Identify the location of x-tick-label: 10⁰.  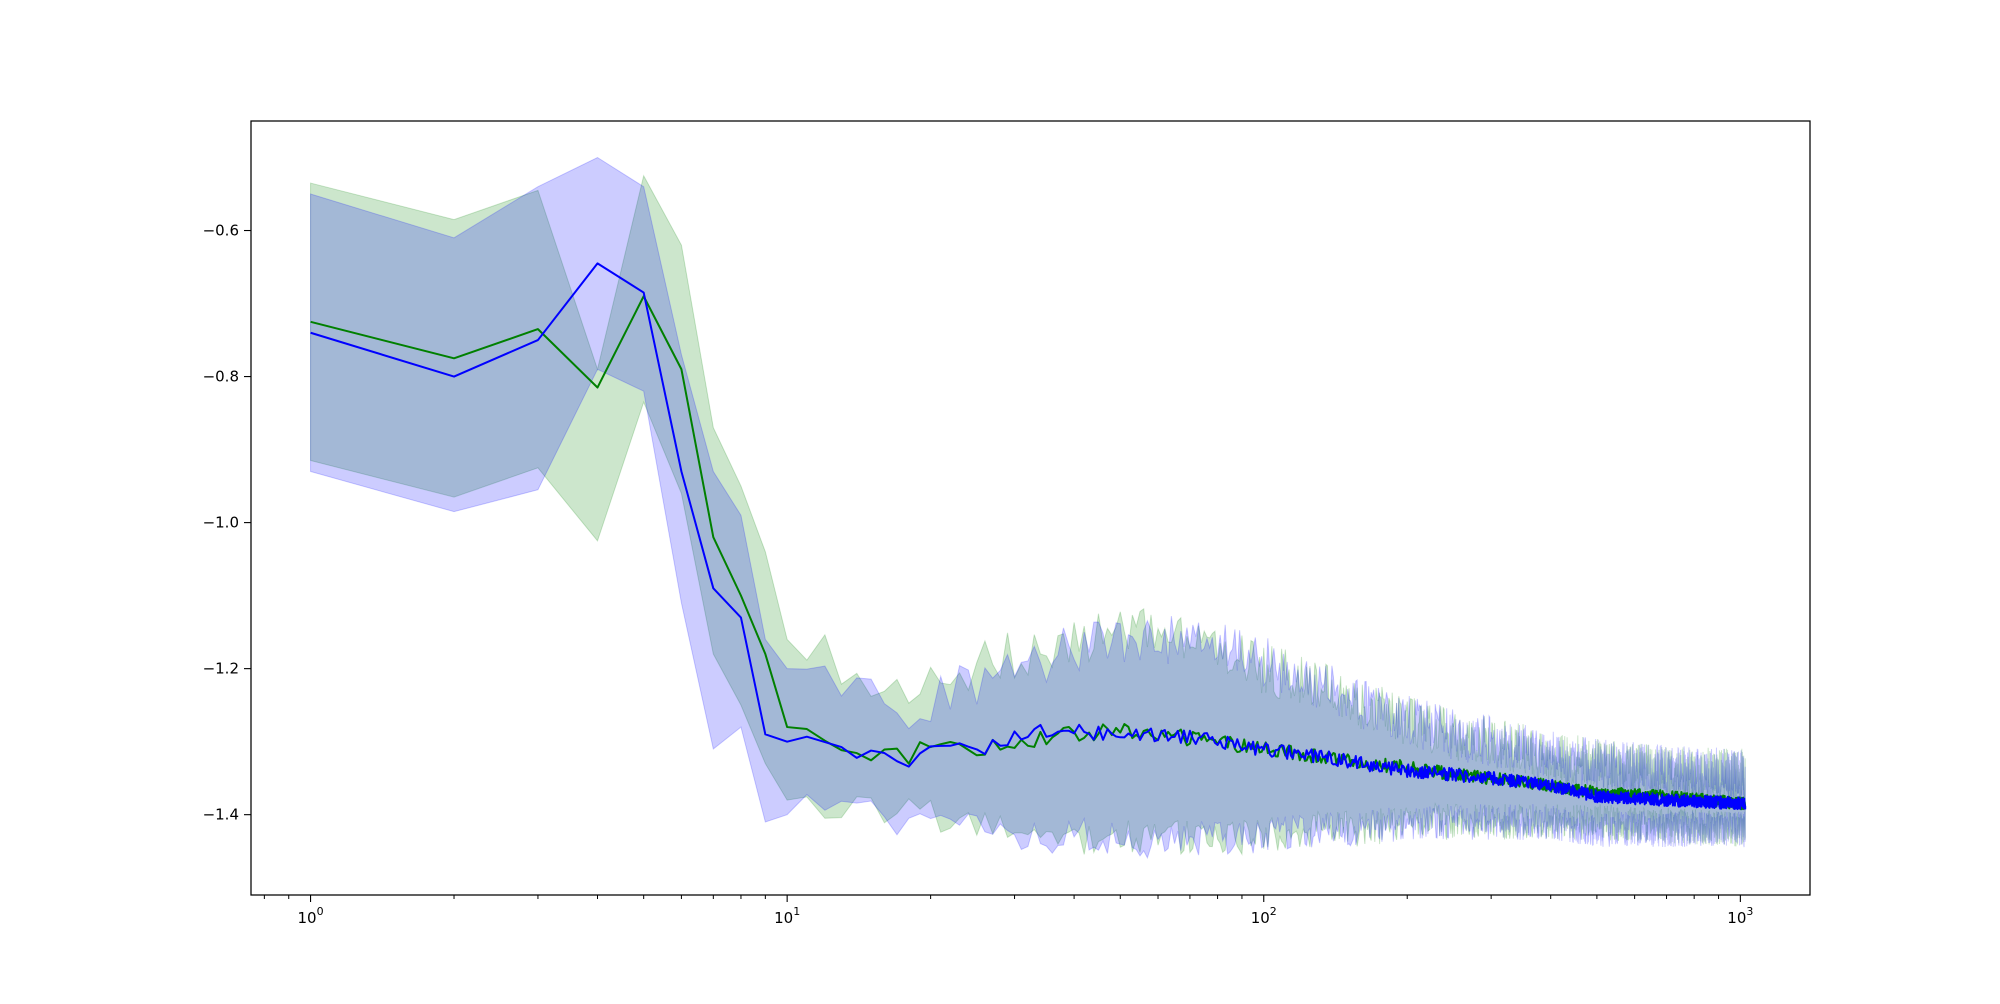
(310, 916).